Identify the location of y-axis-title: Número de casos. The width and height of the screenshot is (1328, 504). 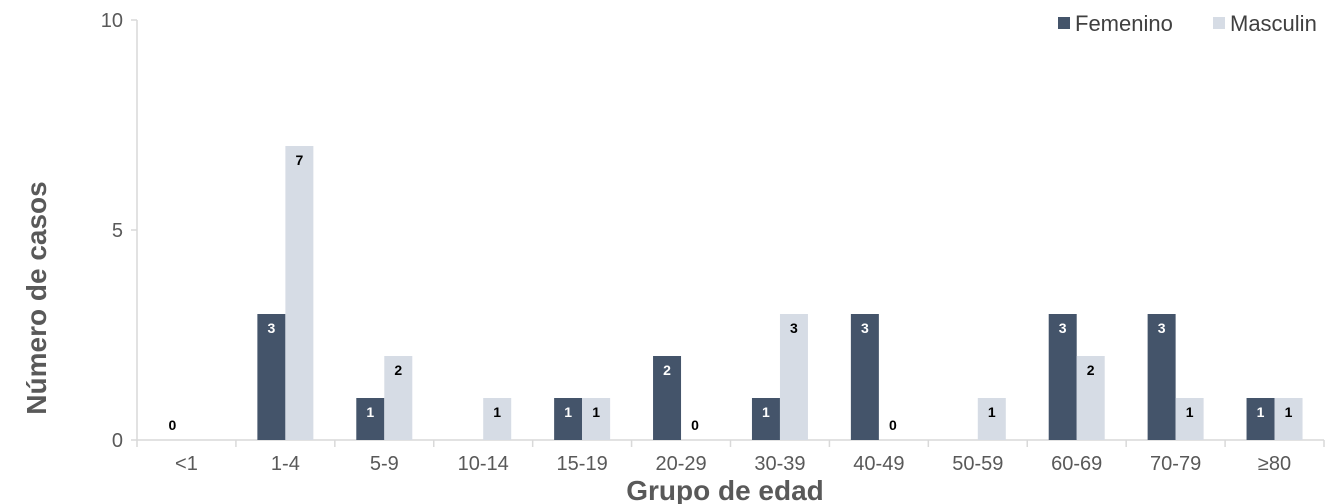
(36, 297).